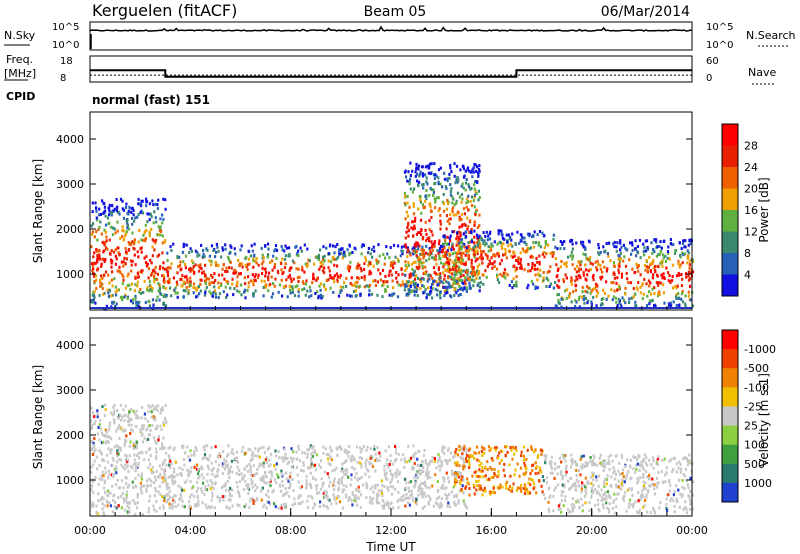 This screenshot has width=800, height=554. What do you see at coordinates (391, 28) in the screenshot?
I see `nsky-trace` at bounding box center [391, 28].